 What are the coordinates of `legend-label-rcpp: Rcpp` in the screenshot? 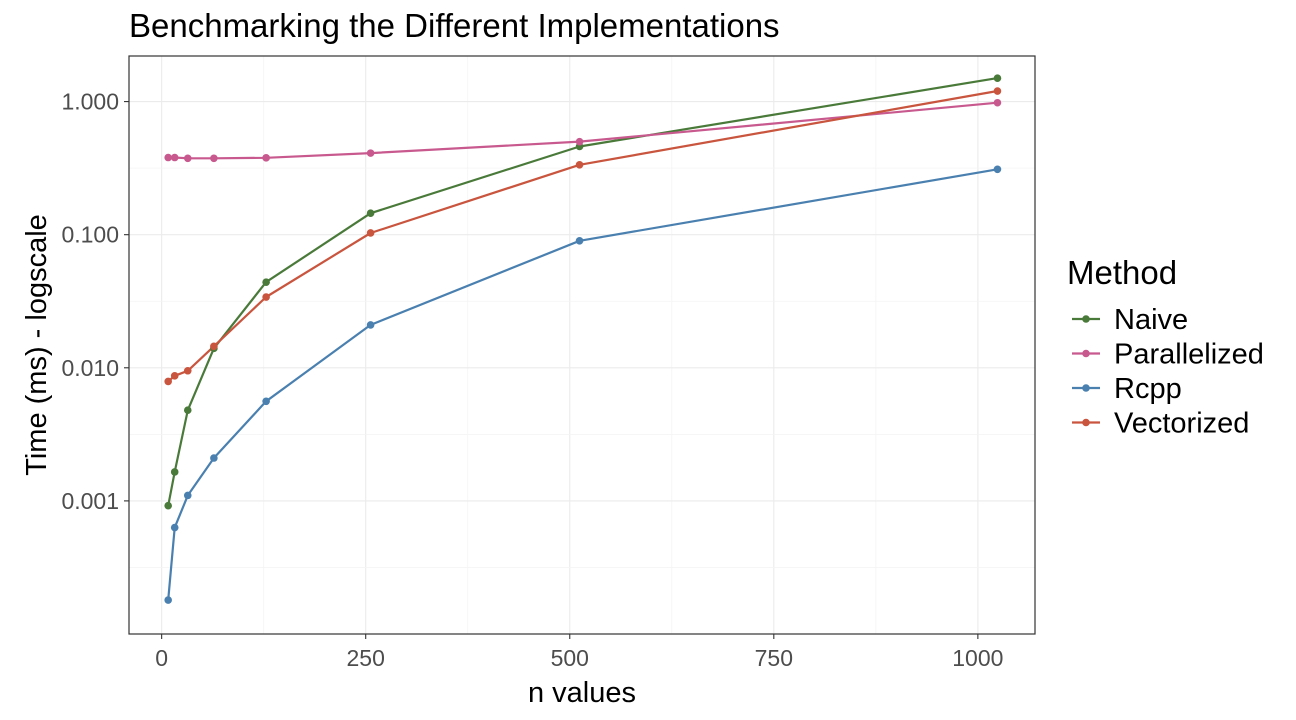 It's located at (1148, 389).